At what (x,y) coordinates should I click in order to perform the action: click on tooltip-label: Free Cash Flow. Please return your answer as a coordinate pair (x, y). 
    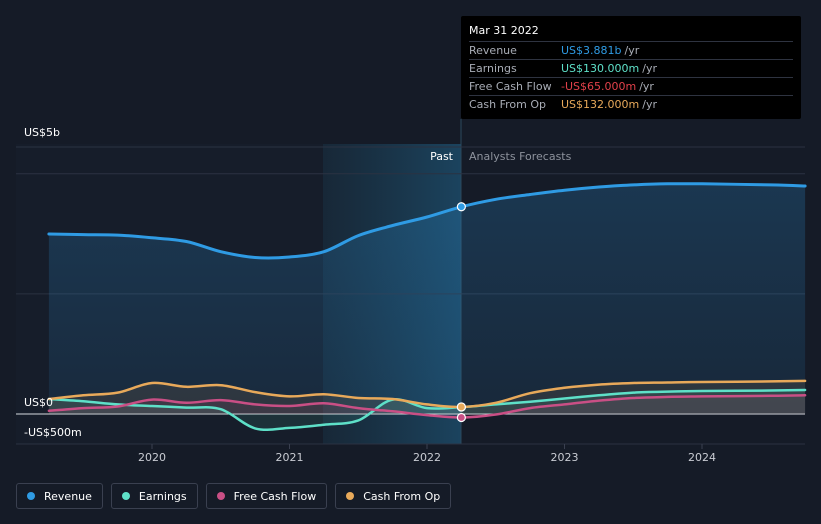
    Looking at the image, I should click on (510, 86).